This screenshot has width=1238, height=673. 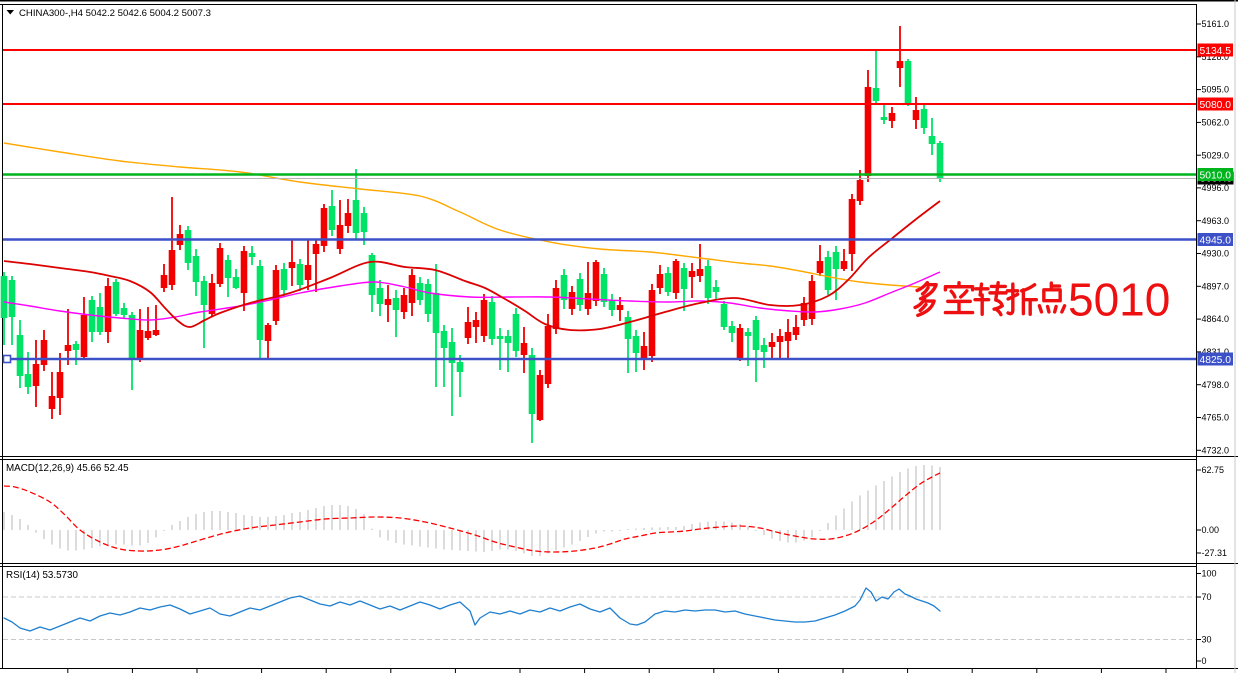 I want to click on svg-text: 4765.0, so click(x=1216, y=418).